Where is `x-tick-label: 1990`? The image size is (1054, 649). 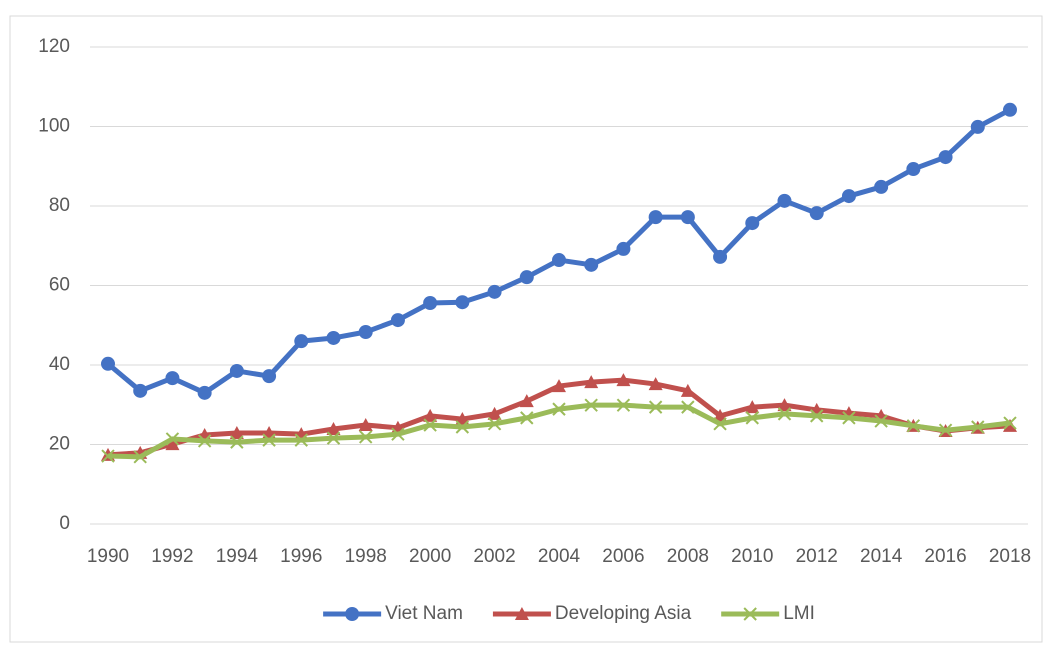
x-tick-label: 1990 is located at coordinates (108, 556).